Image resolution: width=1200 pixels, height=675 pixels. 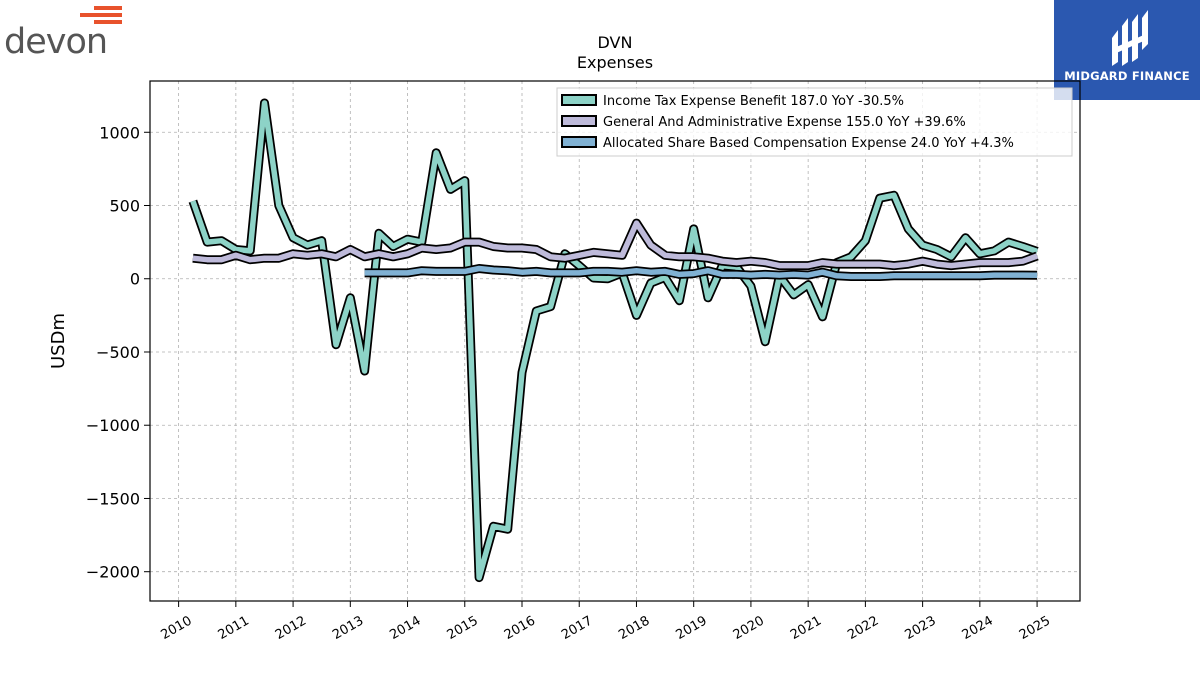 I want to click on x-tick-label: 2018, so click(x=634, y=628).